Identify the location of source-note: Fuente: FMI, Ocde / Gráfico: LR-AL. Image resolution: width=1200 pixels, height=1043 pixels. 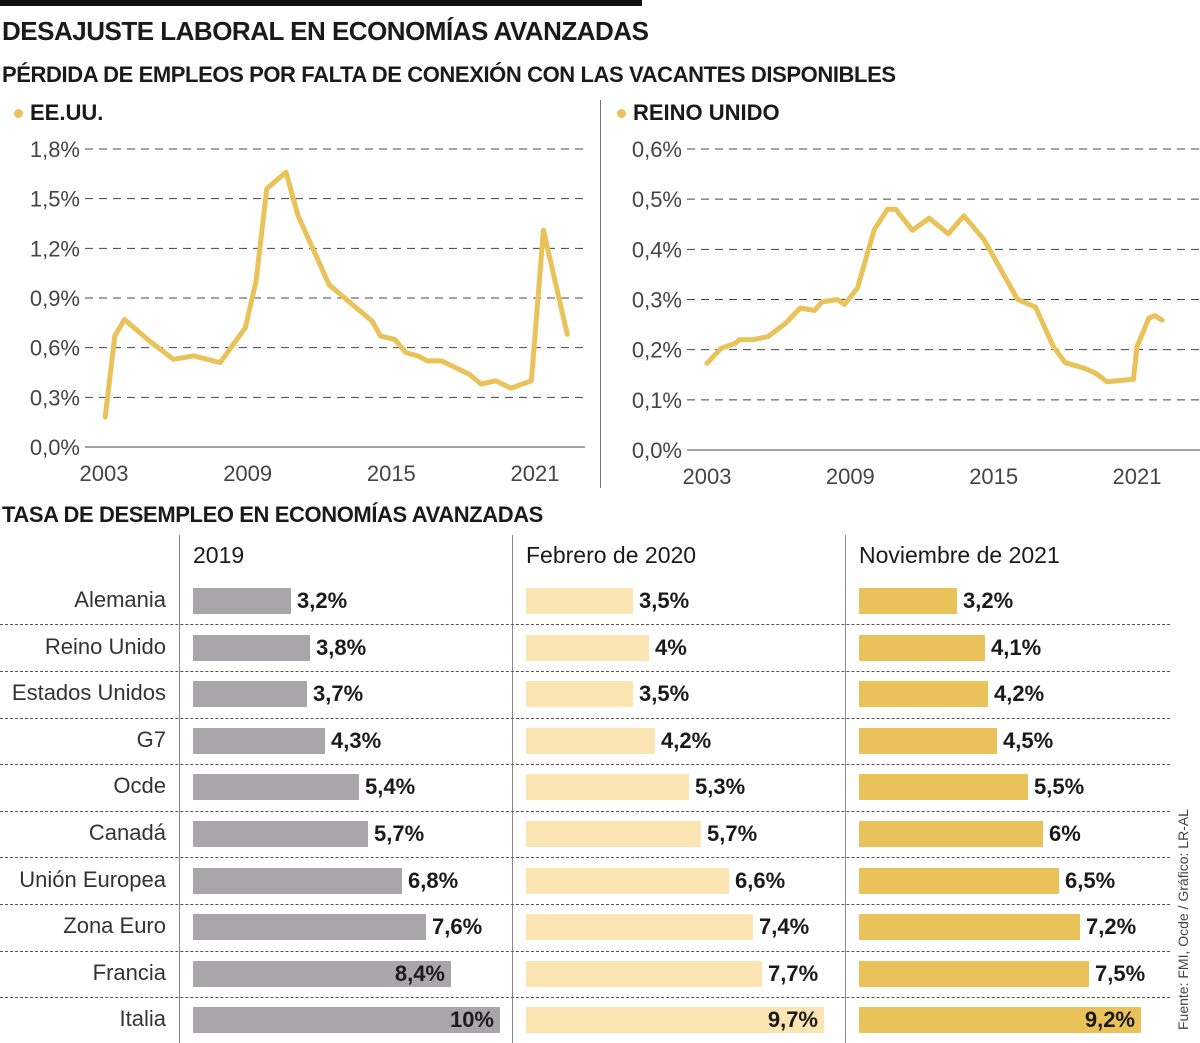
(1183, 919).